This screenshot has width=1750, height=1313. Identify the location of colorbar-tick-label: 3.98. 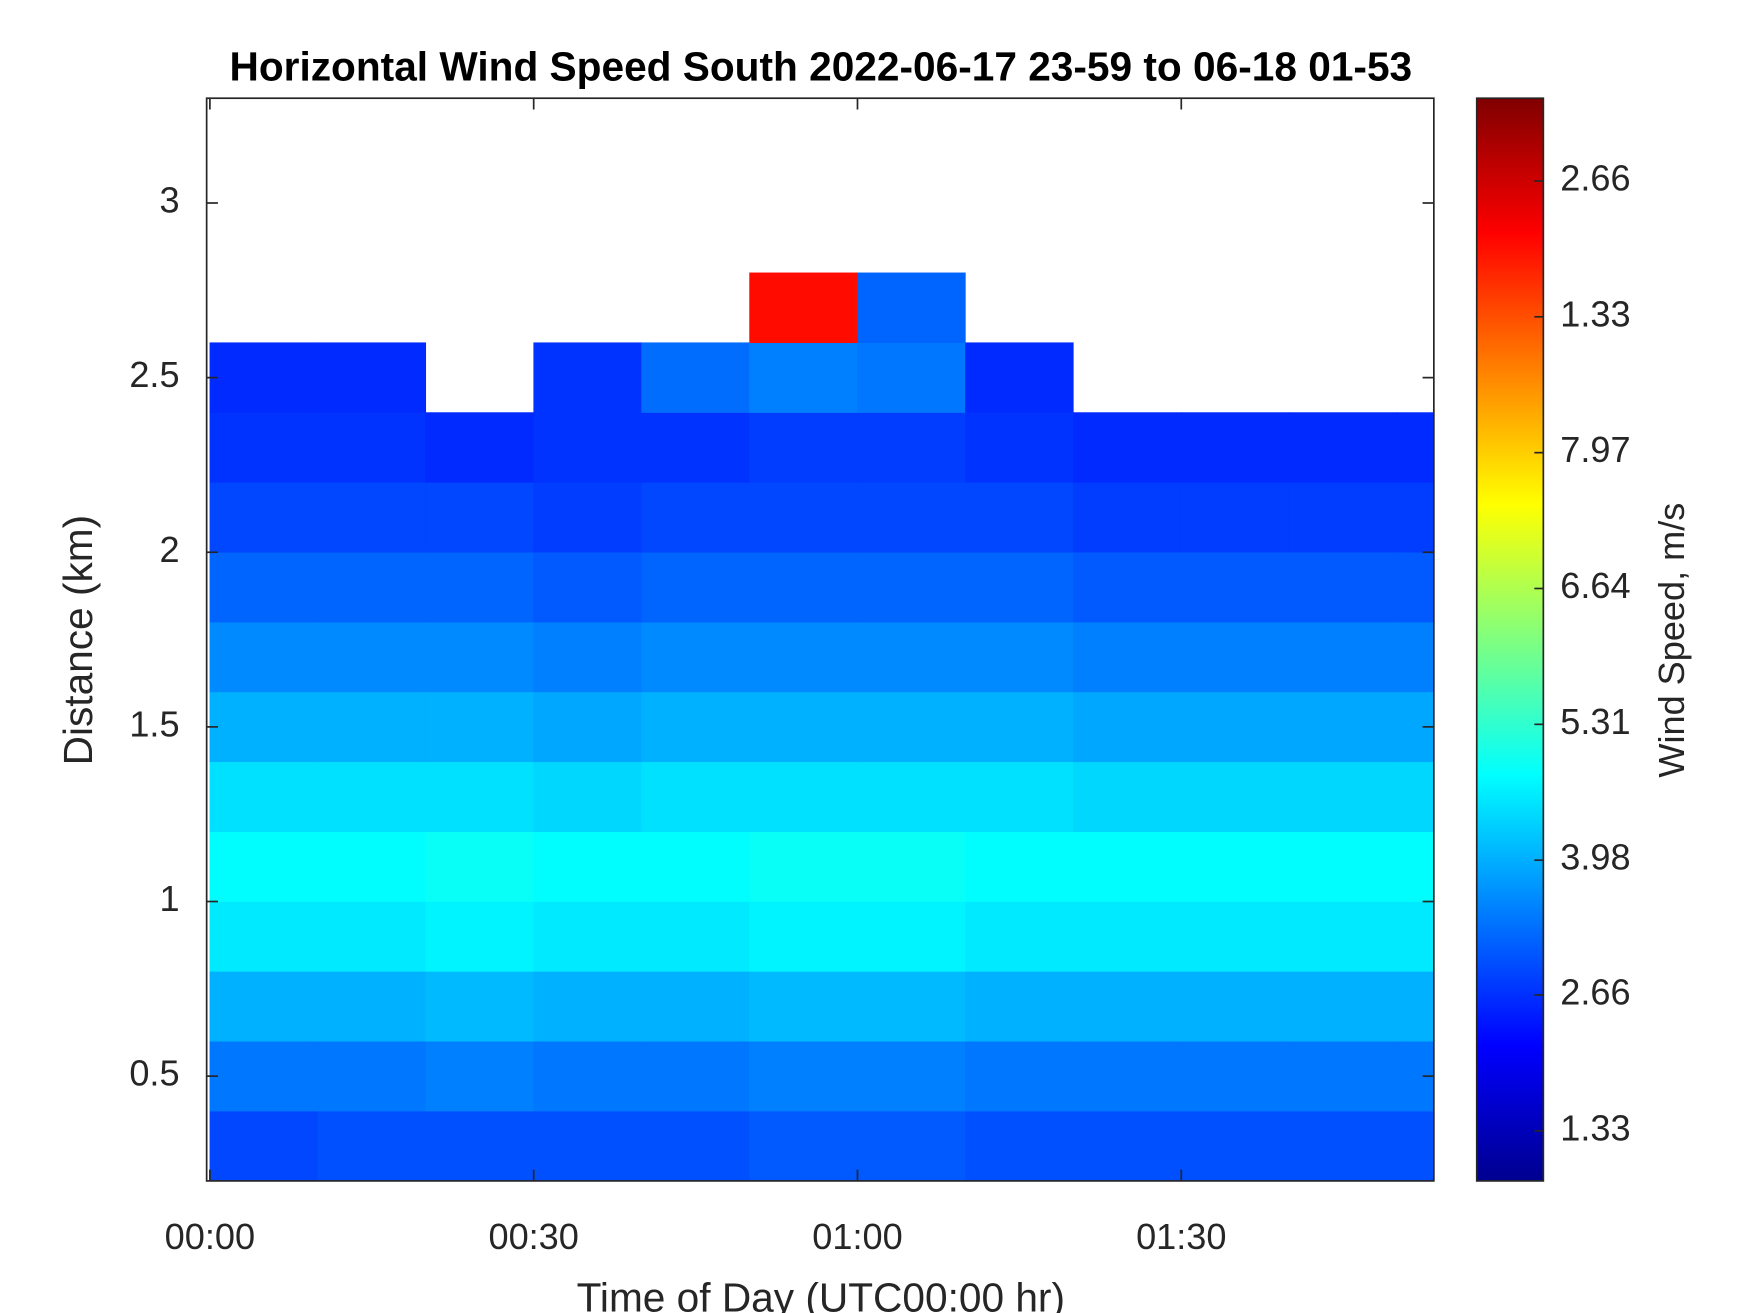
(1595, 857).